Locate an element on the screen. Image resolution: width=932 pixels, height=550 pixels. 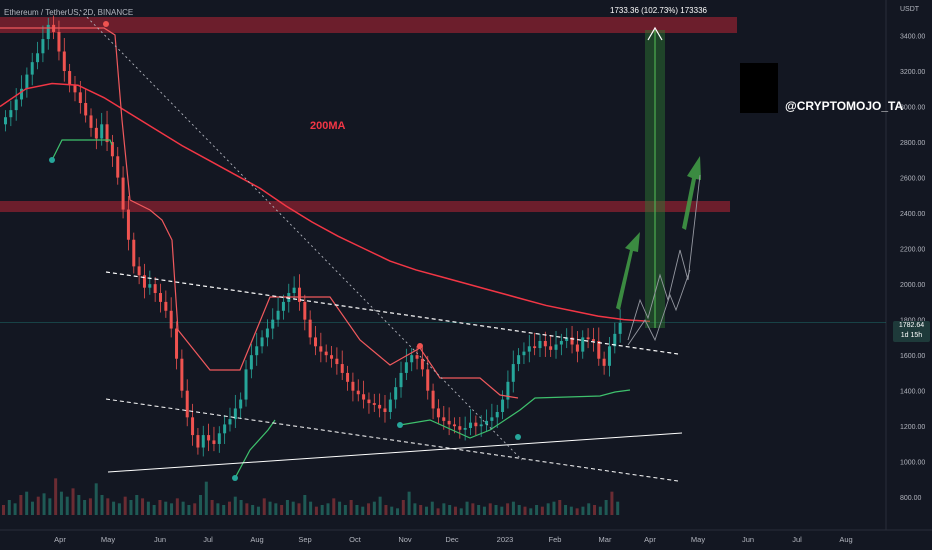
projection-arrowhead is located at coordinates (655, 33).